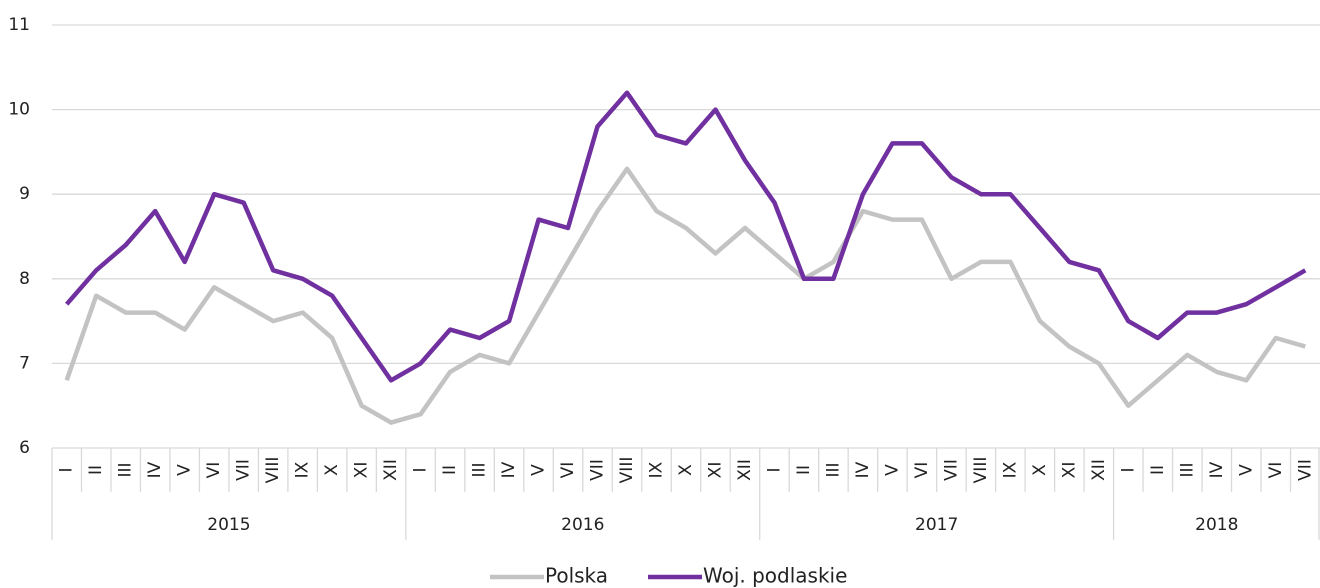  Describe the element at coordinates (24, 194) in the screenshot. I see `y-tick-label: 9` at that location.